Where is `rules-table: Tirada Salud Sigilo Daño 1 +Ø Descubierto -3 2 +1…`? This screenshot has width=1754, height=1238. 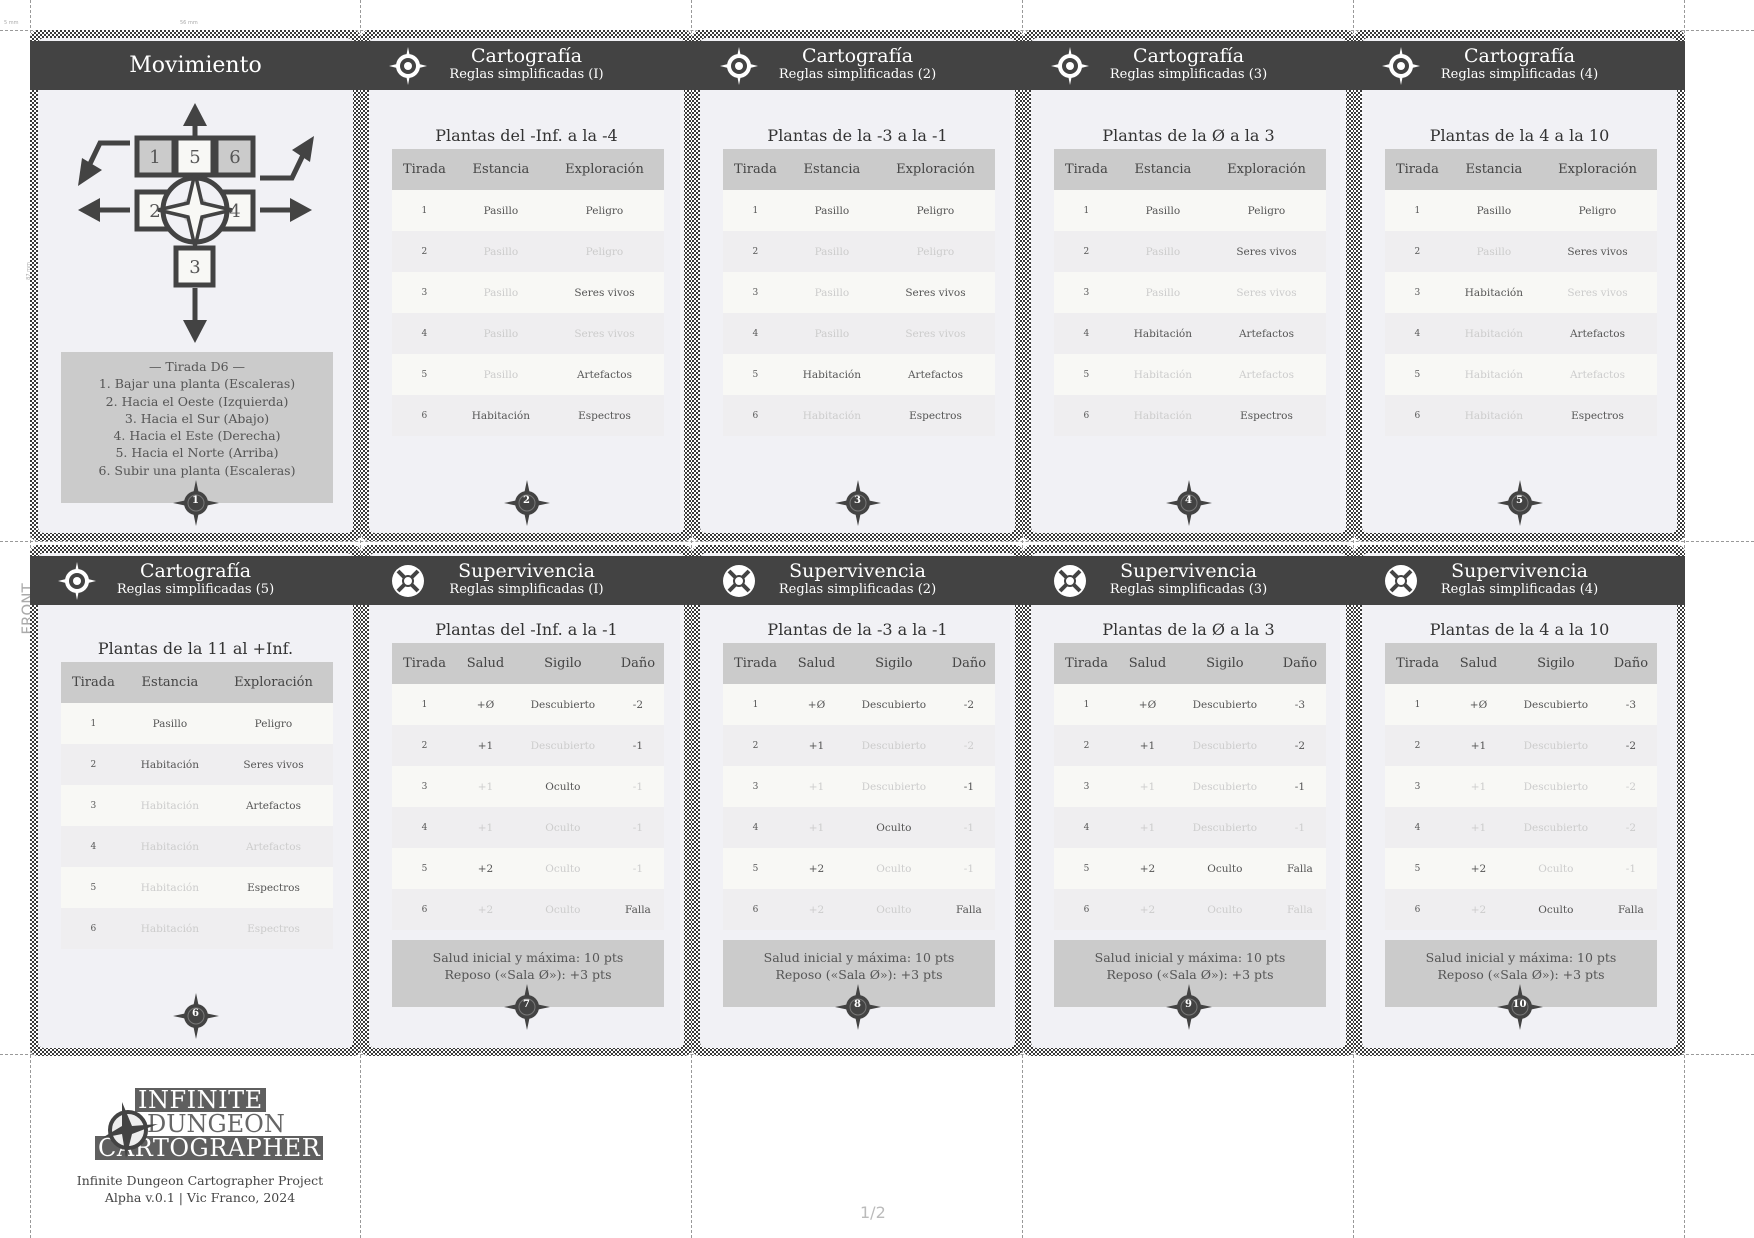 rules-table: Tirada Salud Sigilo Daño 1 +Ø Descubierto -3 2 +1… is located at coordinates (1521, 786).